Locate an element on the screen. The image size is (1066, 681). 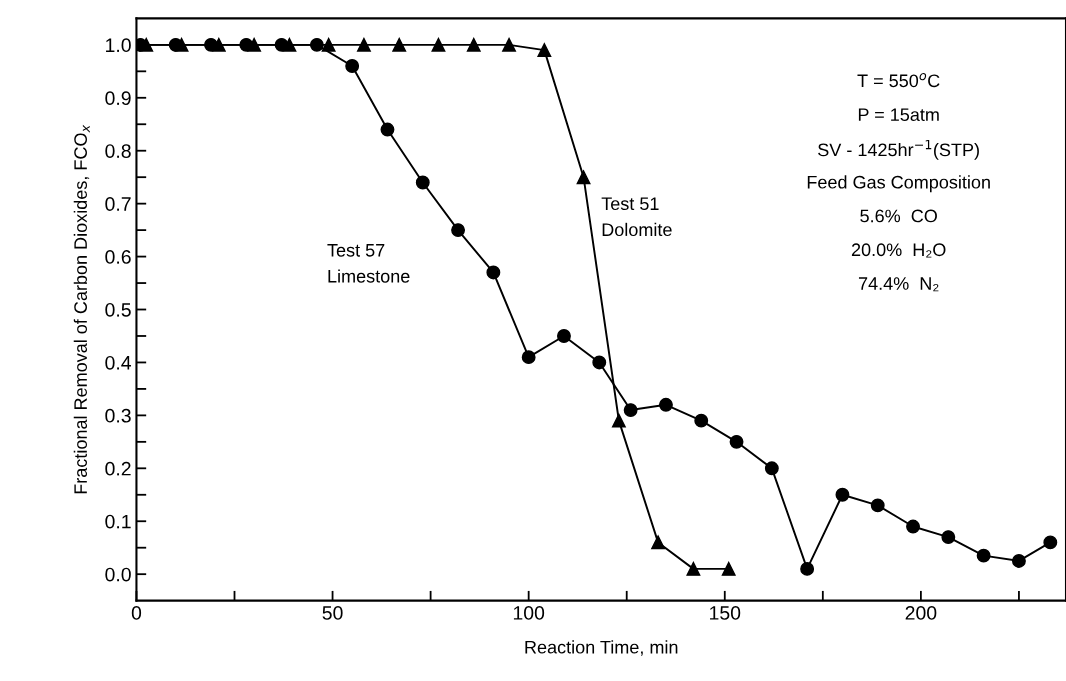
x-tick-label: 0 is located at coordinates (136, 613).